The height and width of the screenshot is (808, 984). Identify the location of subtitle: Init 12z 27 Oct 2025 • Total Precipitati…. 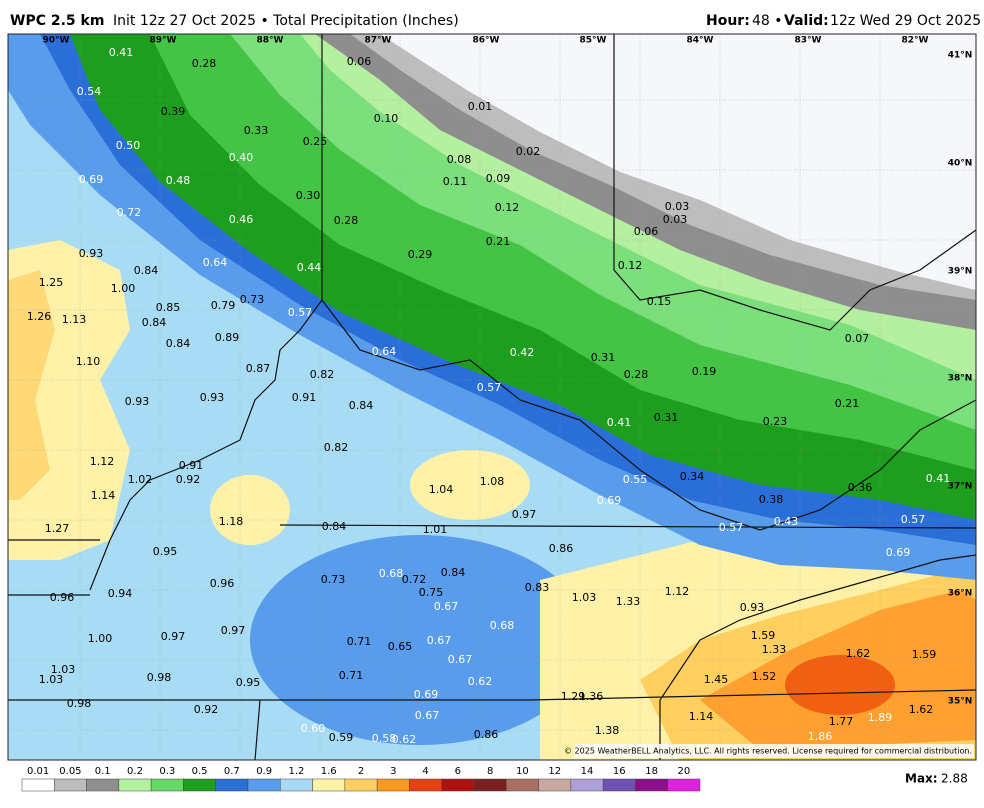
(286, 21).